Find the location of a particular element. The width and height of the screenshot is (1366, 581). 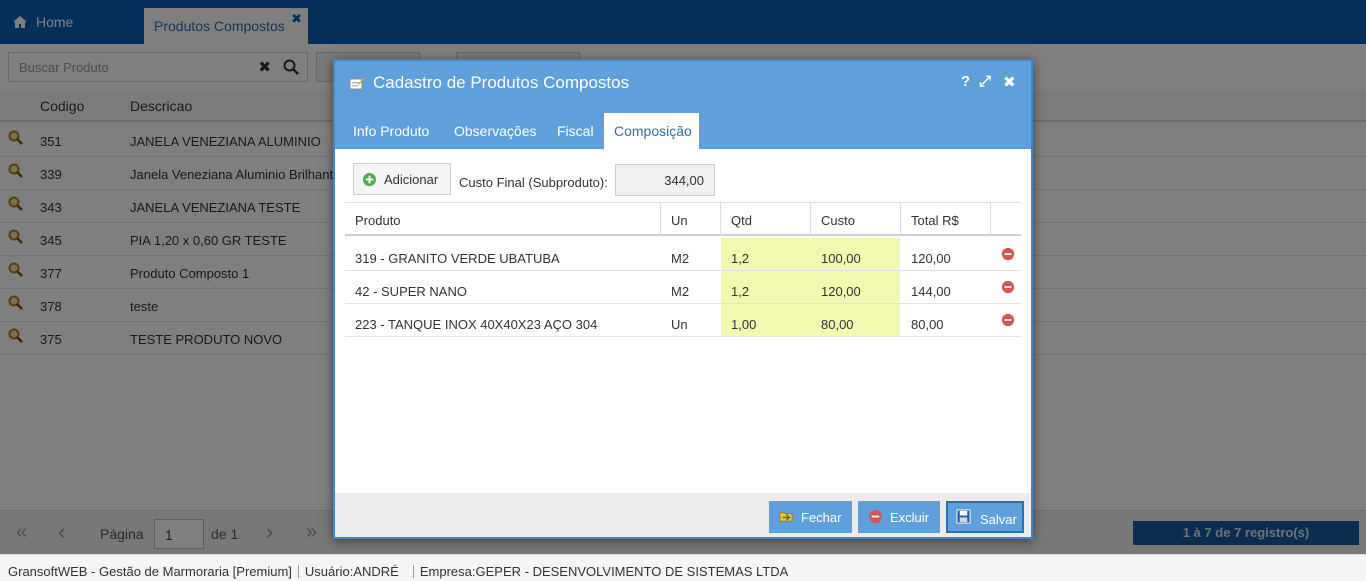

excluir-button: Excluir is located at coordinates (899, 517).